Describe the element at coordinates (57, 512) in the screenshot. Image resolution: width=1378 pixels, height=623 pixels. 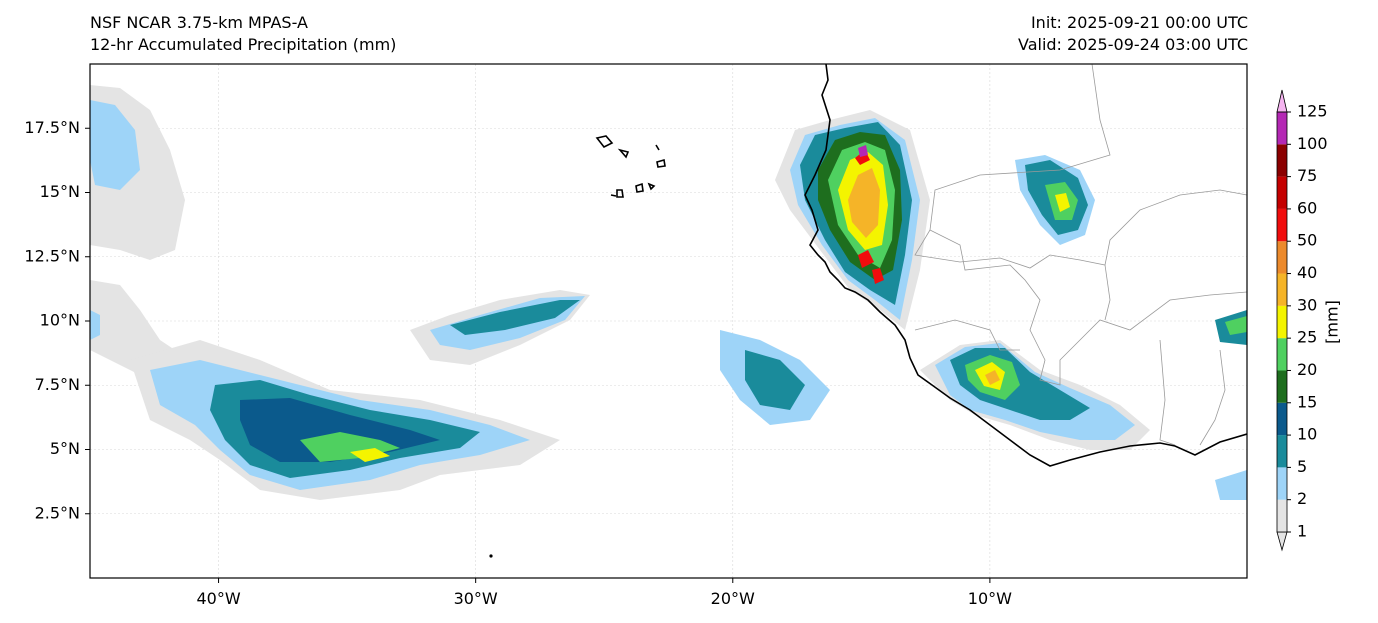
I see `lat-tick-label: 2.5°N` at that location.